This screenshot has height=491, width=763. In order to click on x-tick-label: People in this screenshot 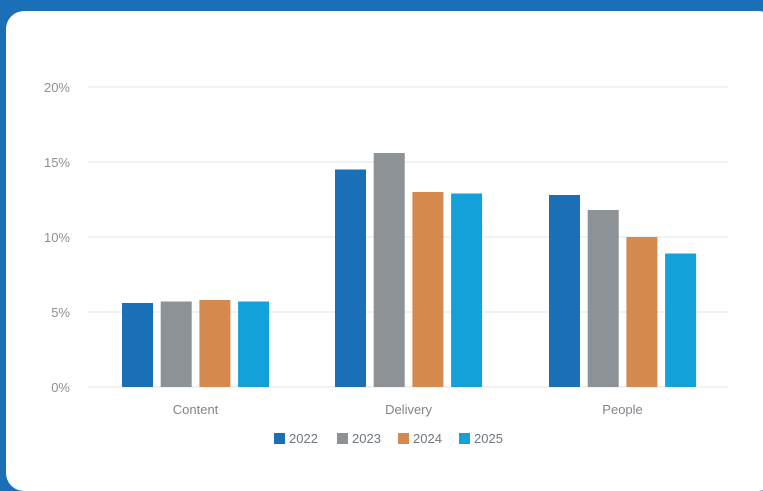, I will do `click(622, 409)`.